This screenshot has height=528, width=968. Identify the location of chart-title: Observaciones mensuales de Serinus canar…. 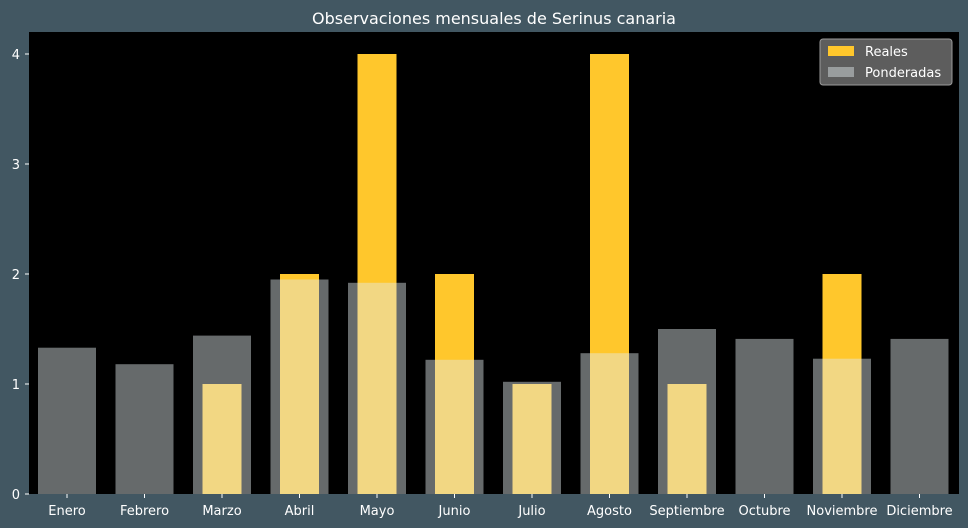
(494, 18).